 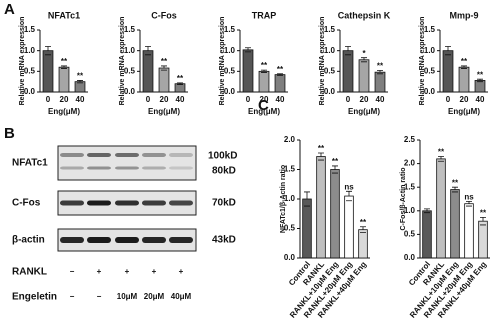 I want to click on chart-title: Mmp-9, so click(x=464, y=15).